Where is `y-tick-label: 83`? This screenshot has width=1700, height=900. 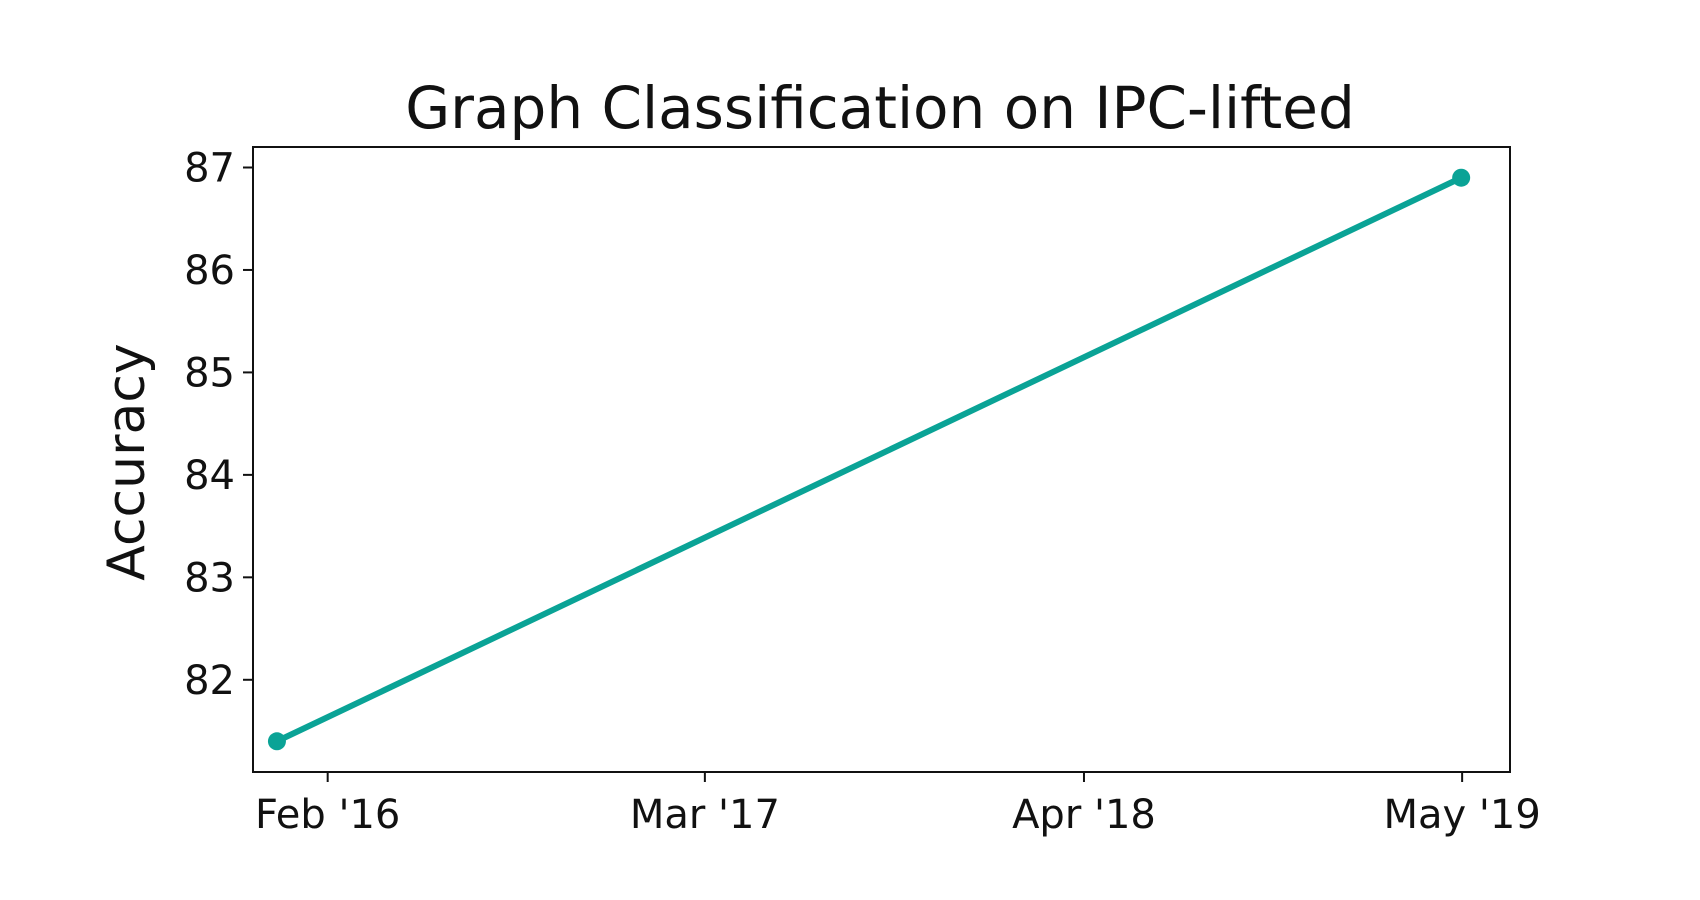
y-tick-label: 83 is located at coordinates (209, 578).